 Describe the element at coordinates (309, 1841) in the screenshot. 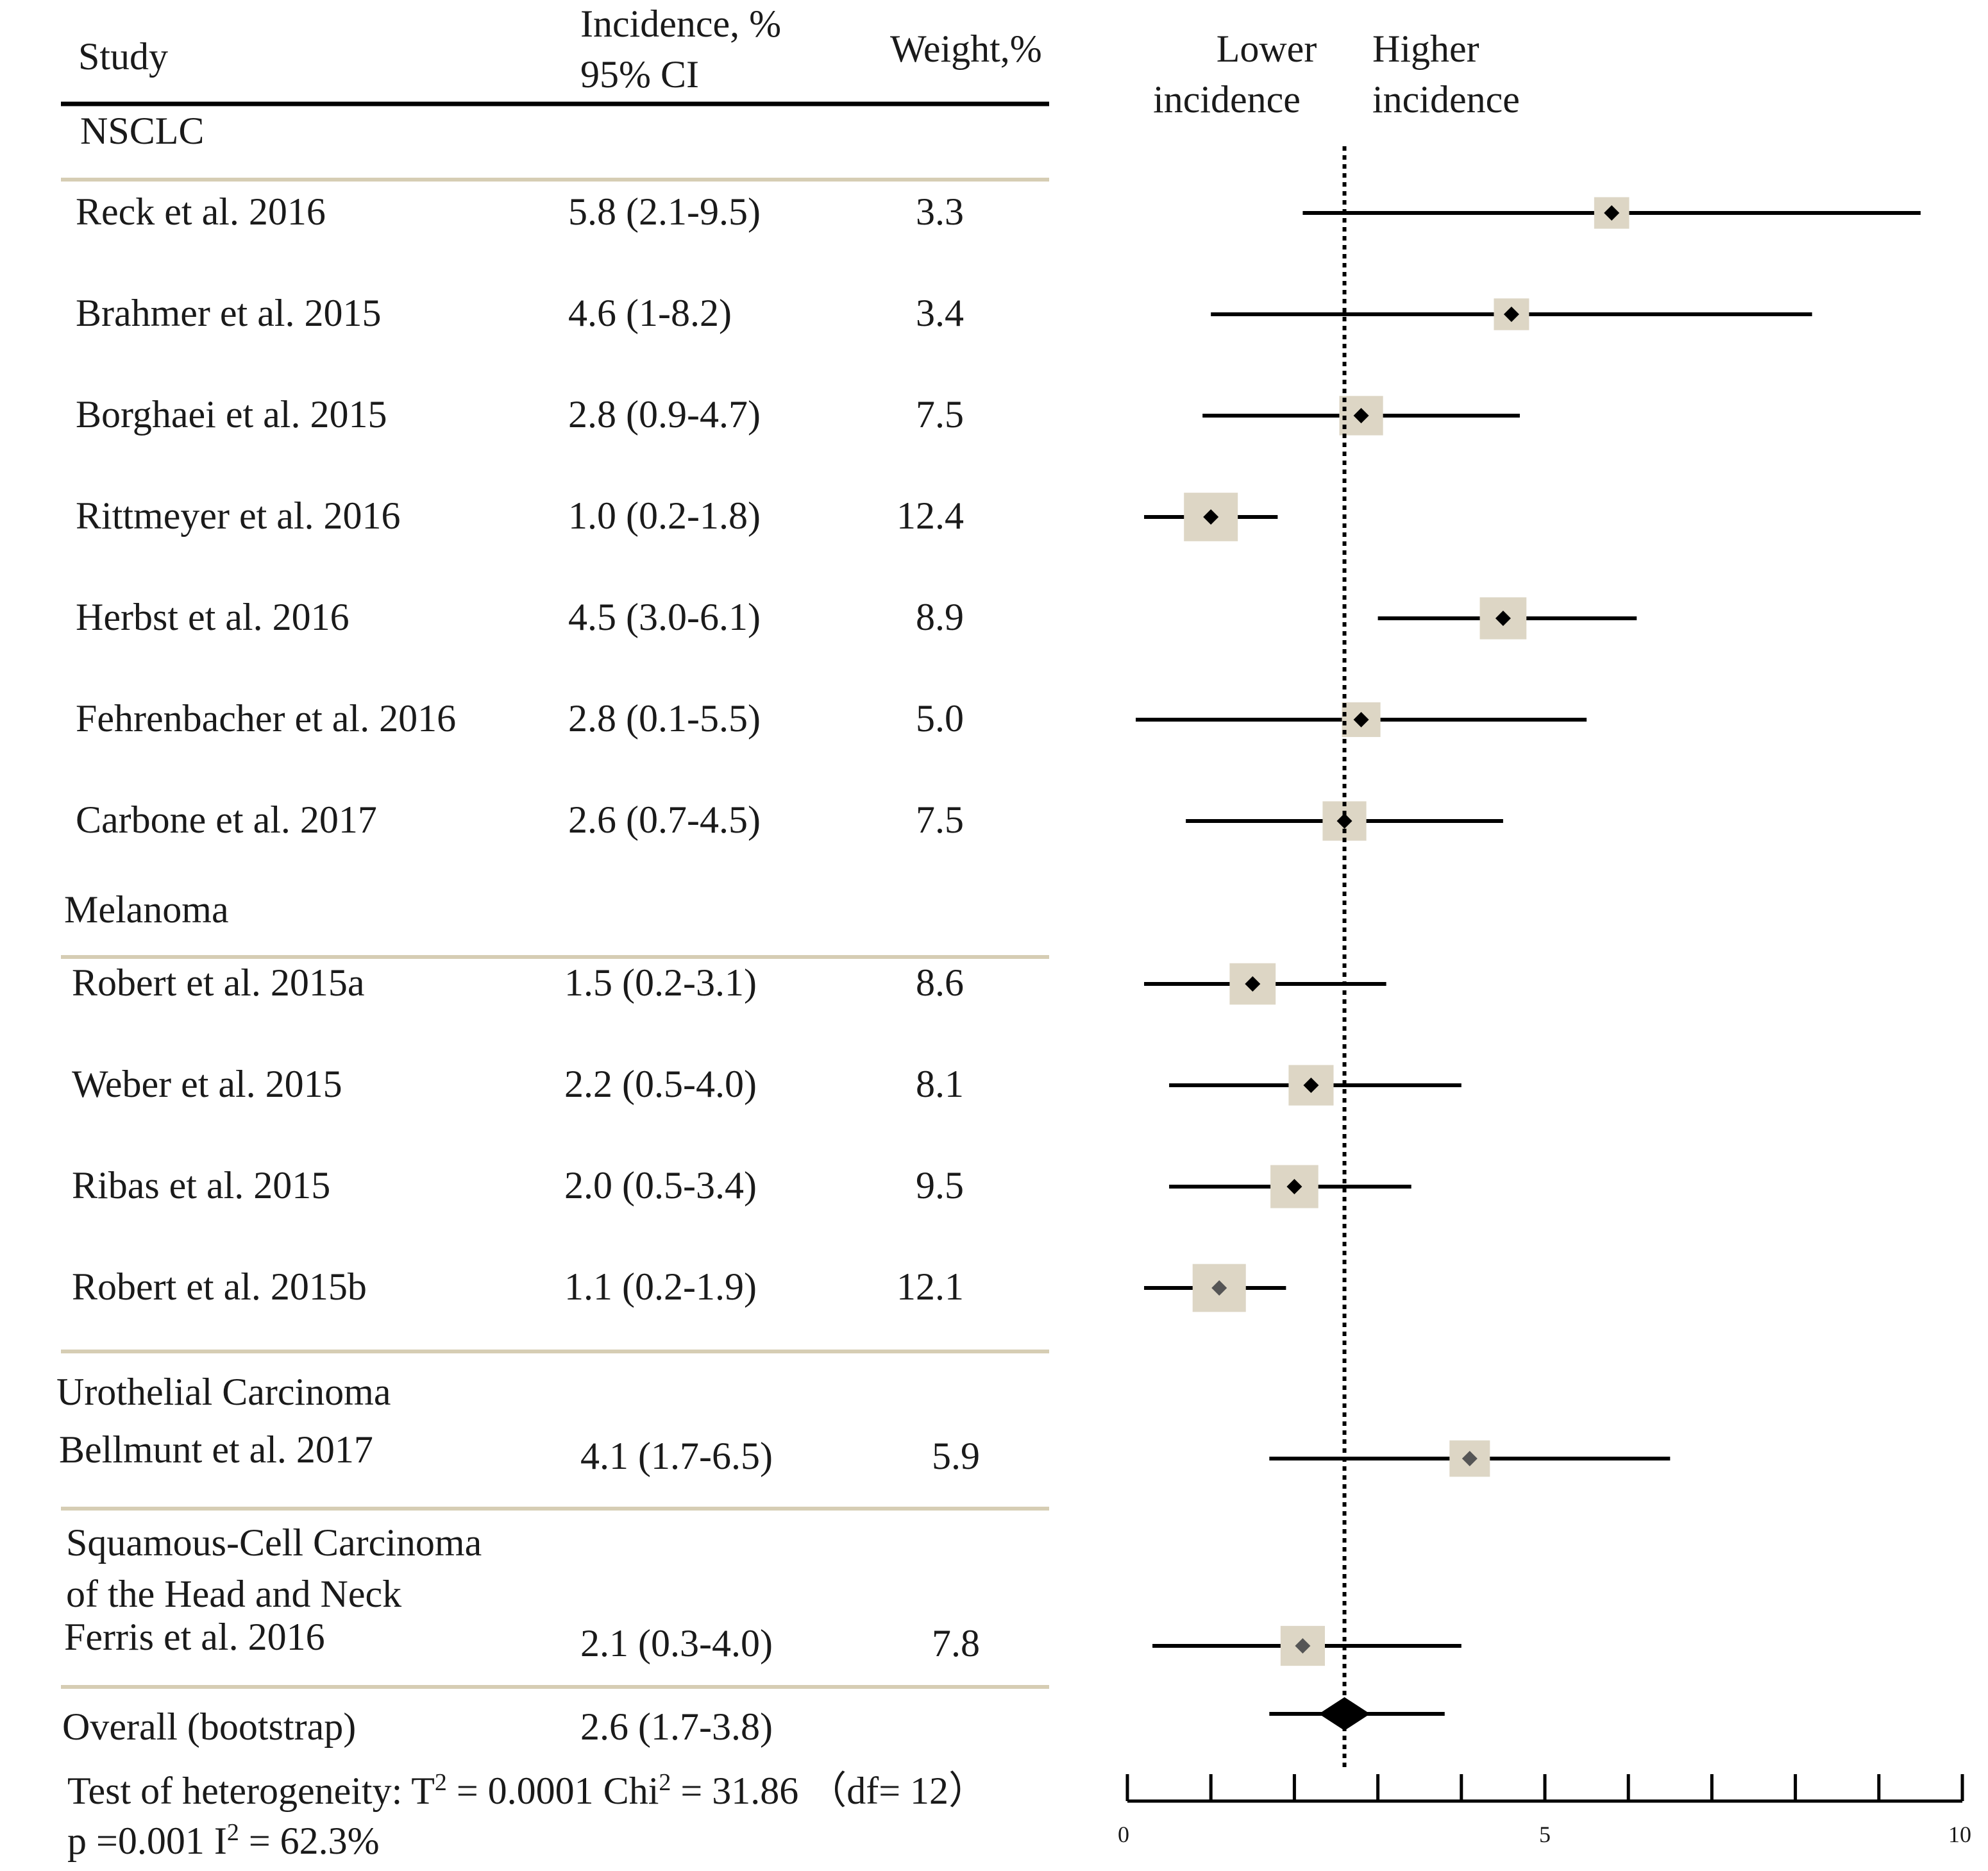

I see `heterogeneity-part: = 62.3%` at that location.